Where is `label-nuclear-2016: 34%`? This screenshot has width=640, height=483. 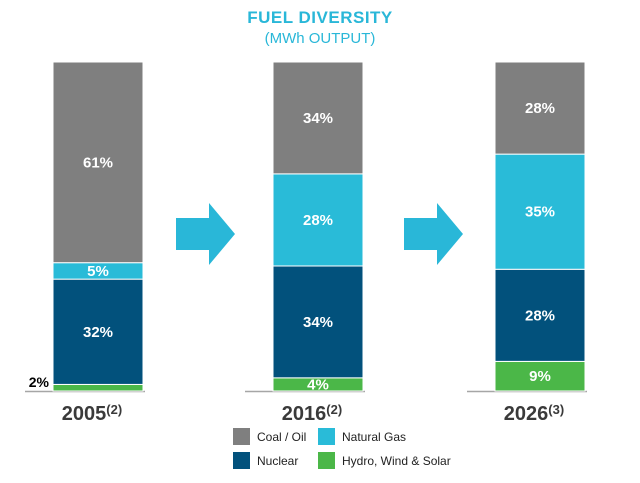
label-nuclear-2016: 34% is located at coordinates (318, 322).